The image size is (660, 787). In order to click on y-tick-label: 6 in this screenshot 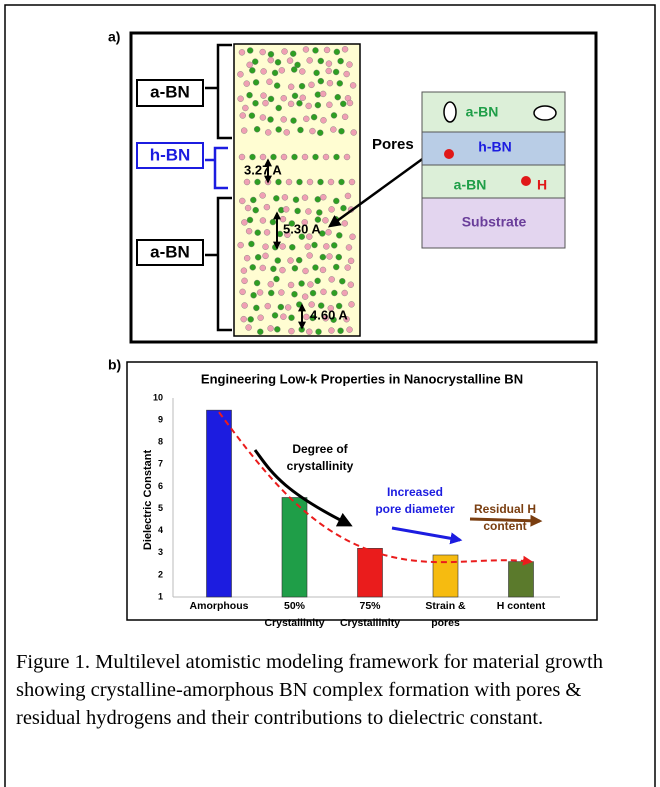, I will do `click(160, 486)`.